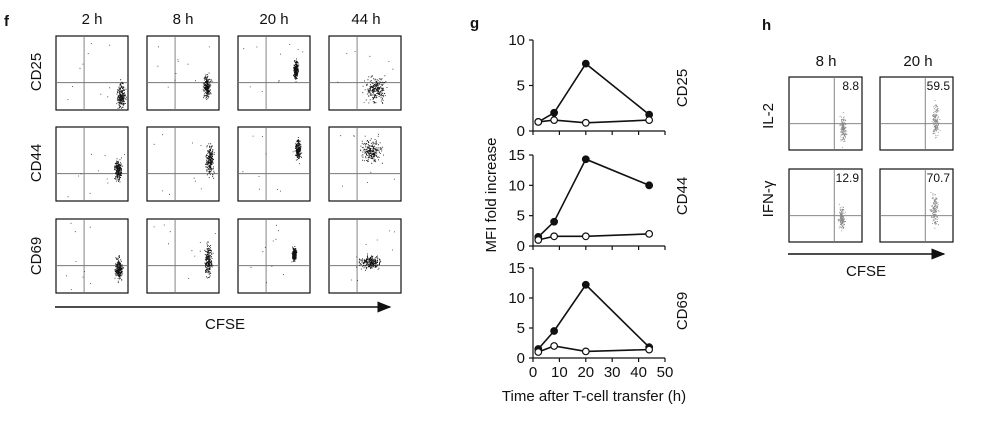  I want to click on h-time-8h: 8 h, so click(826, 61).